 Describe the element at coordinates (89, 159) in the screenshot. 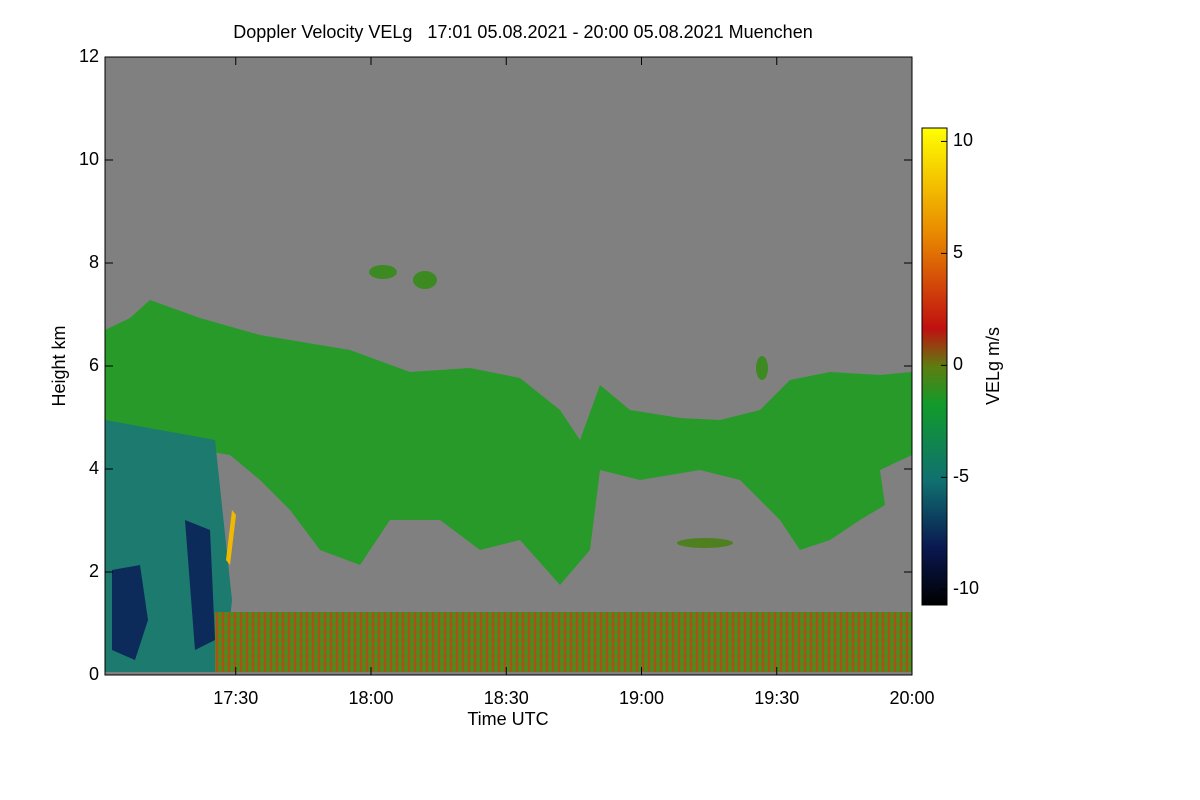

I see `y-tick-label: 10` at that location.